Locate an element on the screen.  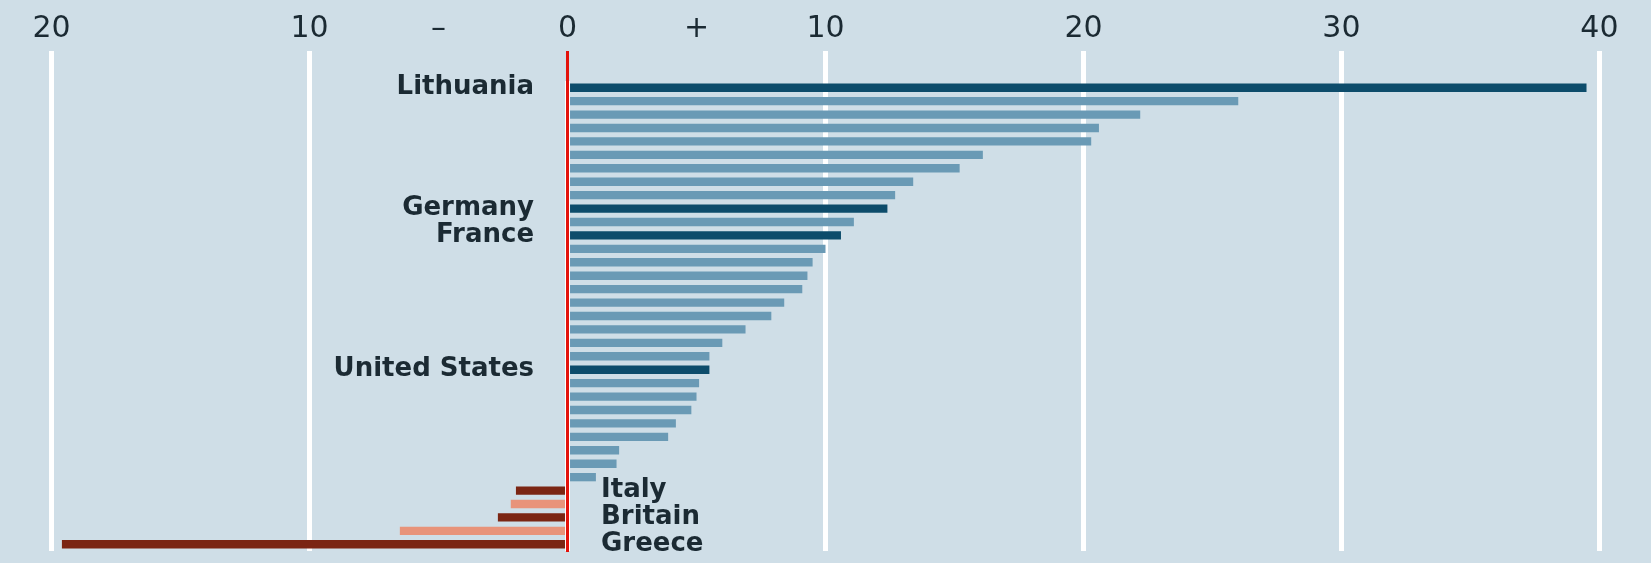
x-tick-label: 40 is located at coordinates (1599, 26).